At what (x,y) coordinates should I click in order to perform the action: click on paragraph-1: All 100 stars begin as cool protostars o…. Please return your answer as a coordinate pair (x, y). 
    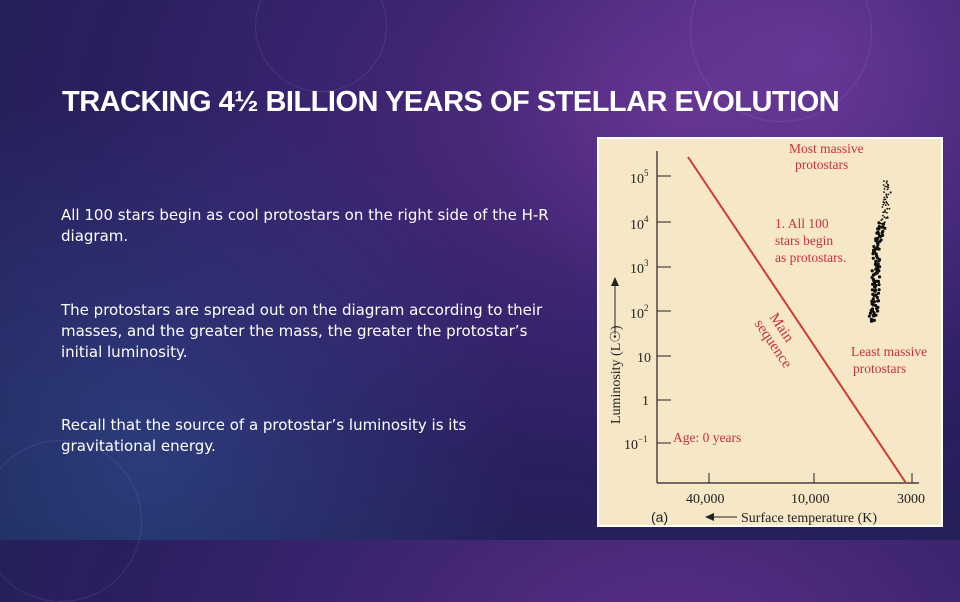
    Looking at the image, I should click on (305, 225).